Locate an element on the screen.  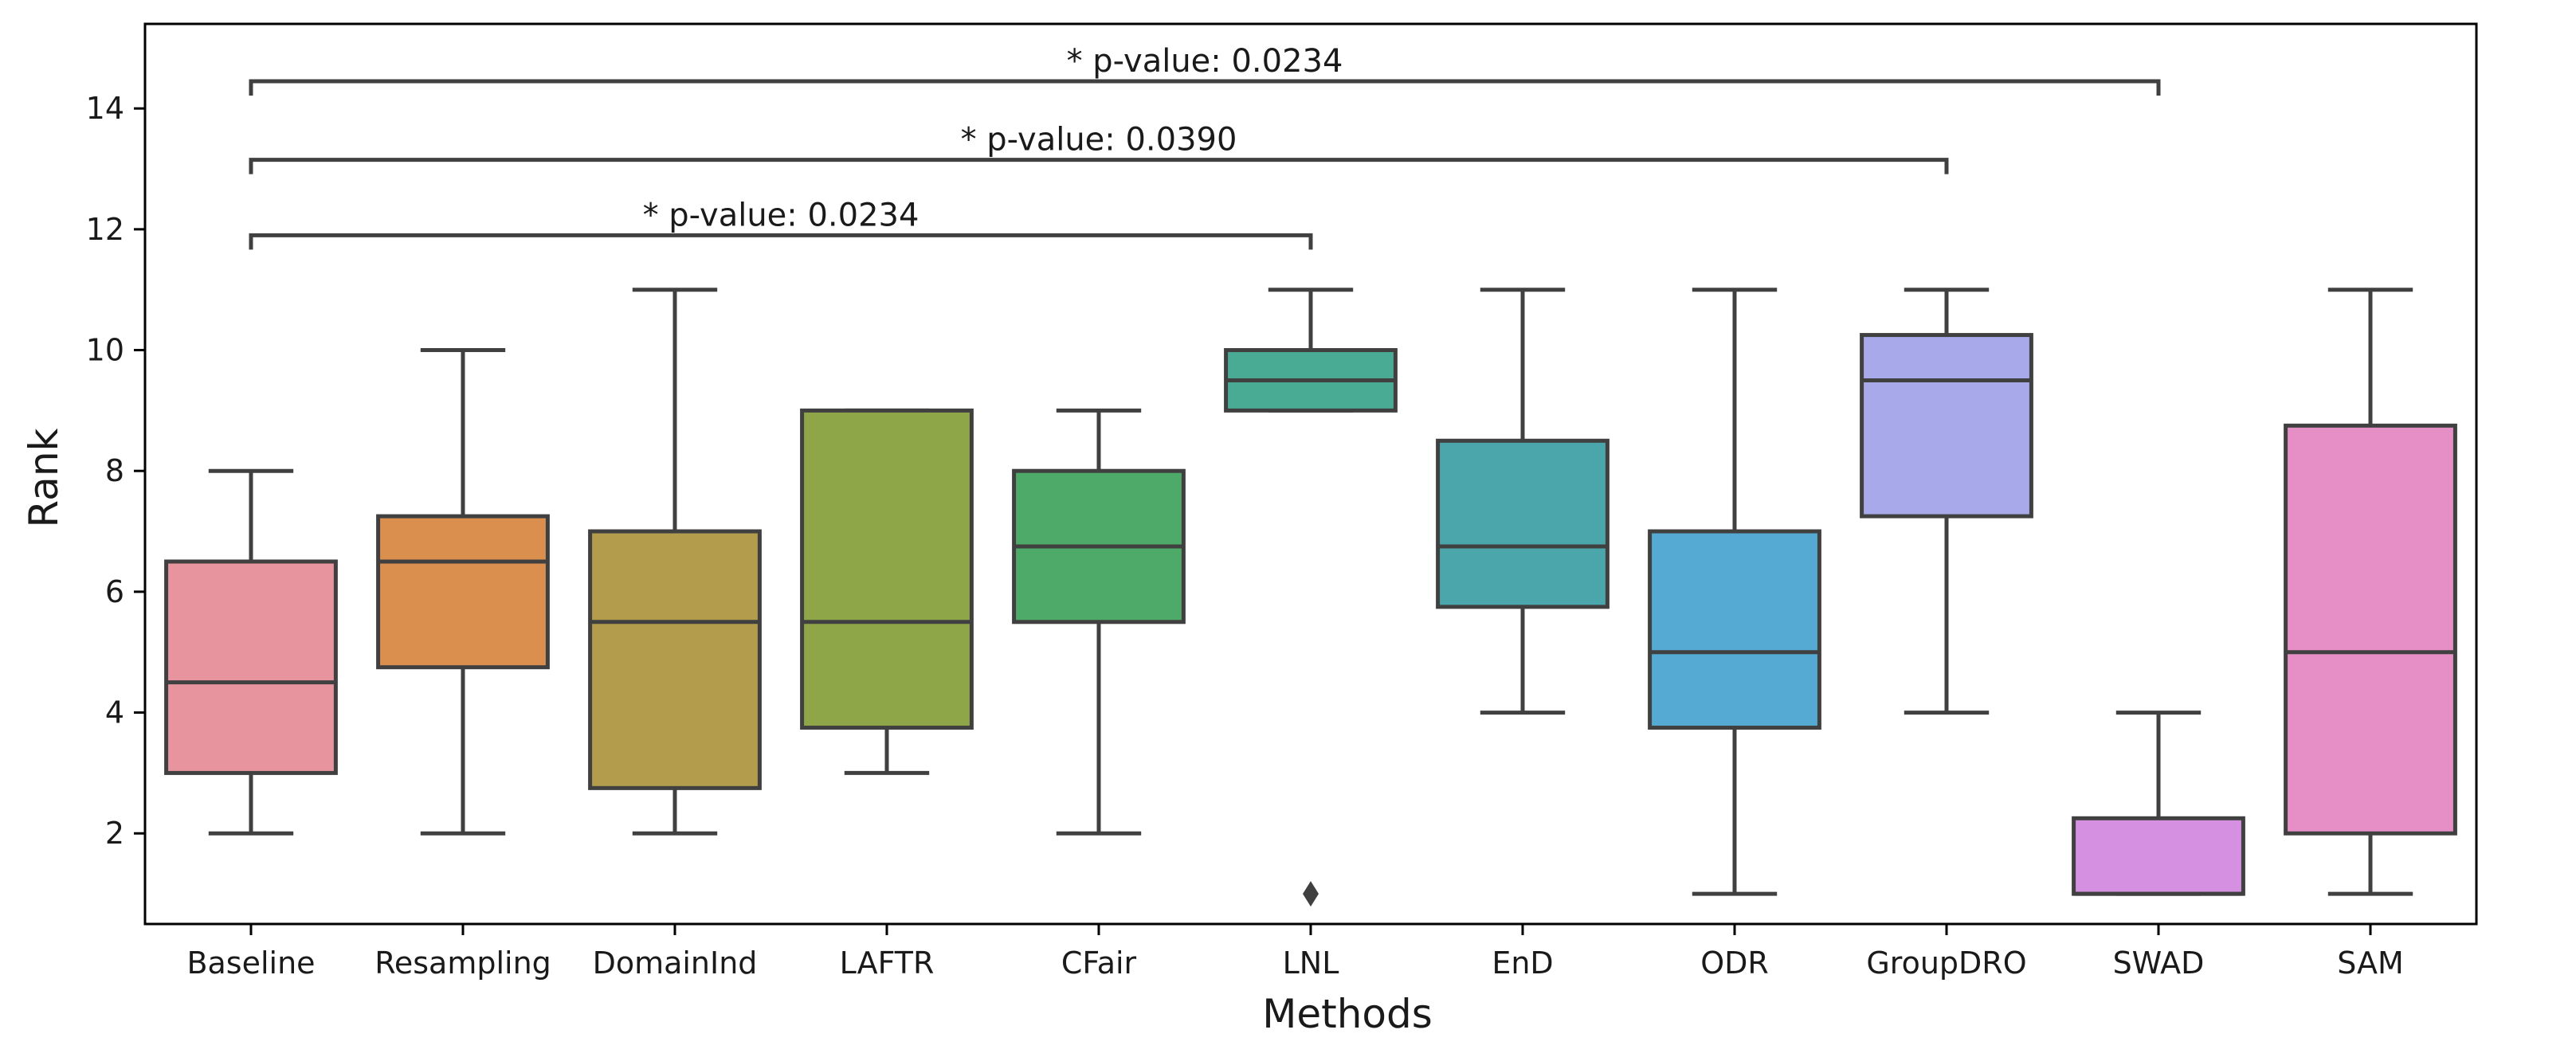
y-tick-label: 14 is located at coordinates (105, 108).